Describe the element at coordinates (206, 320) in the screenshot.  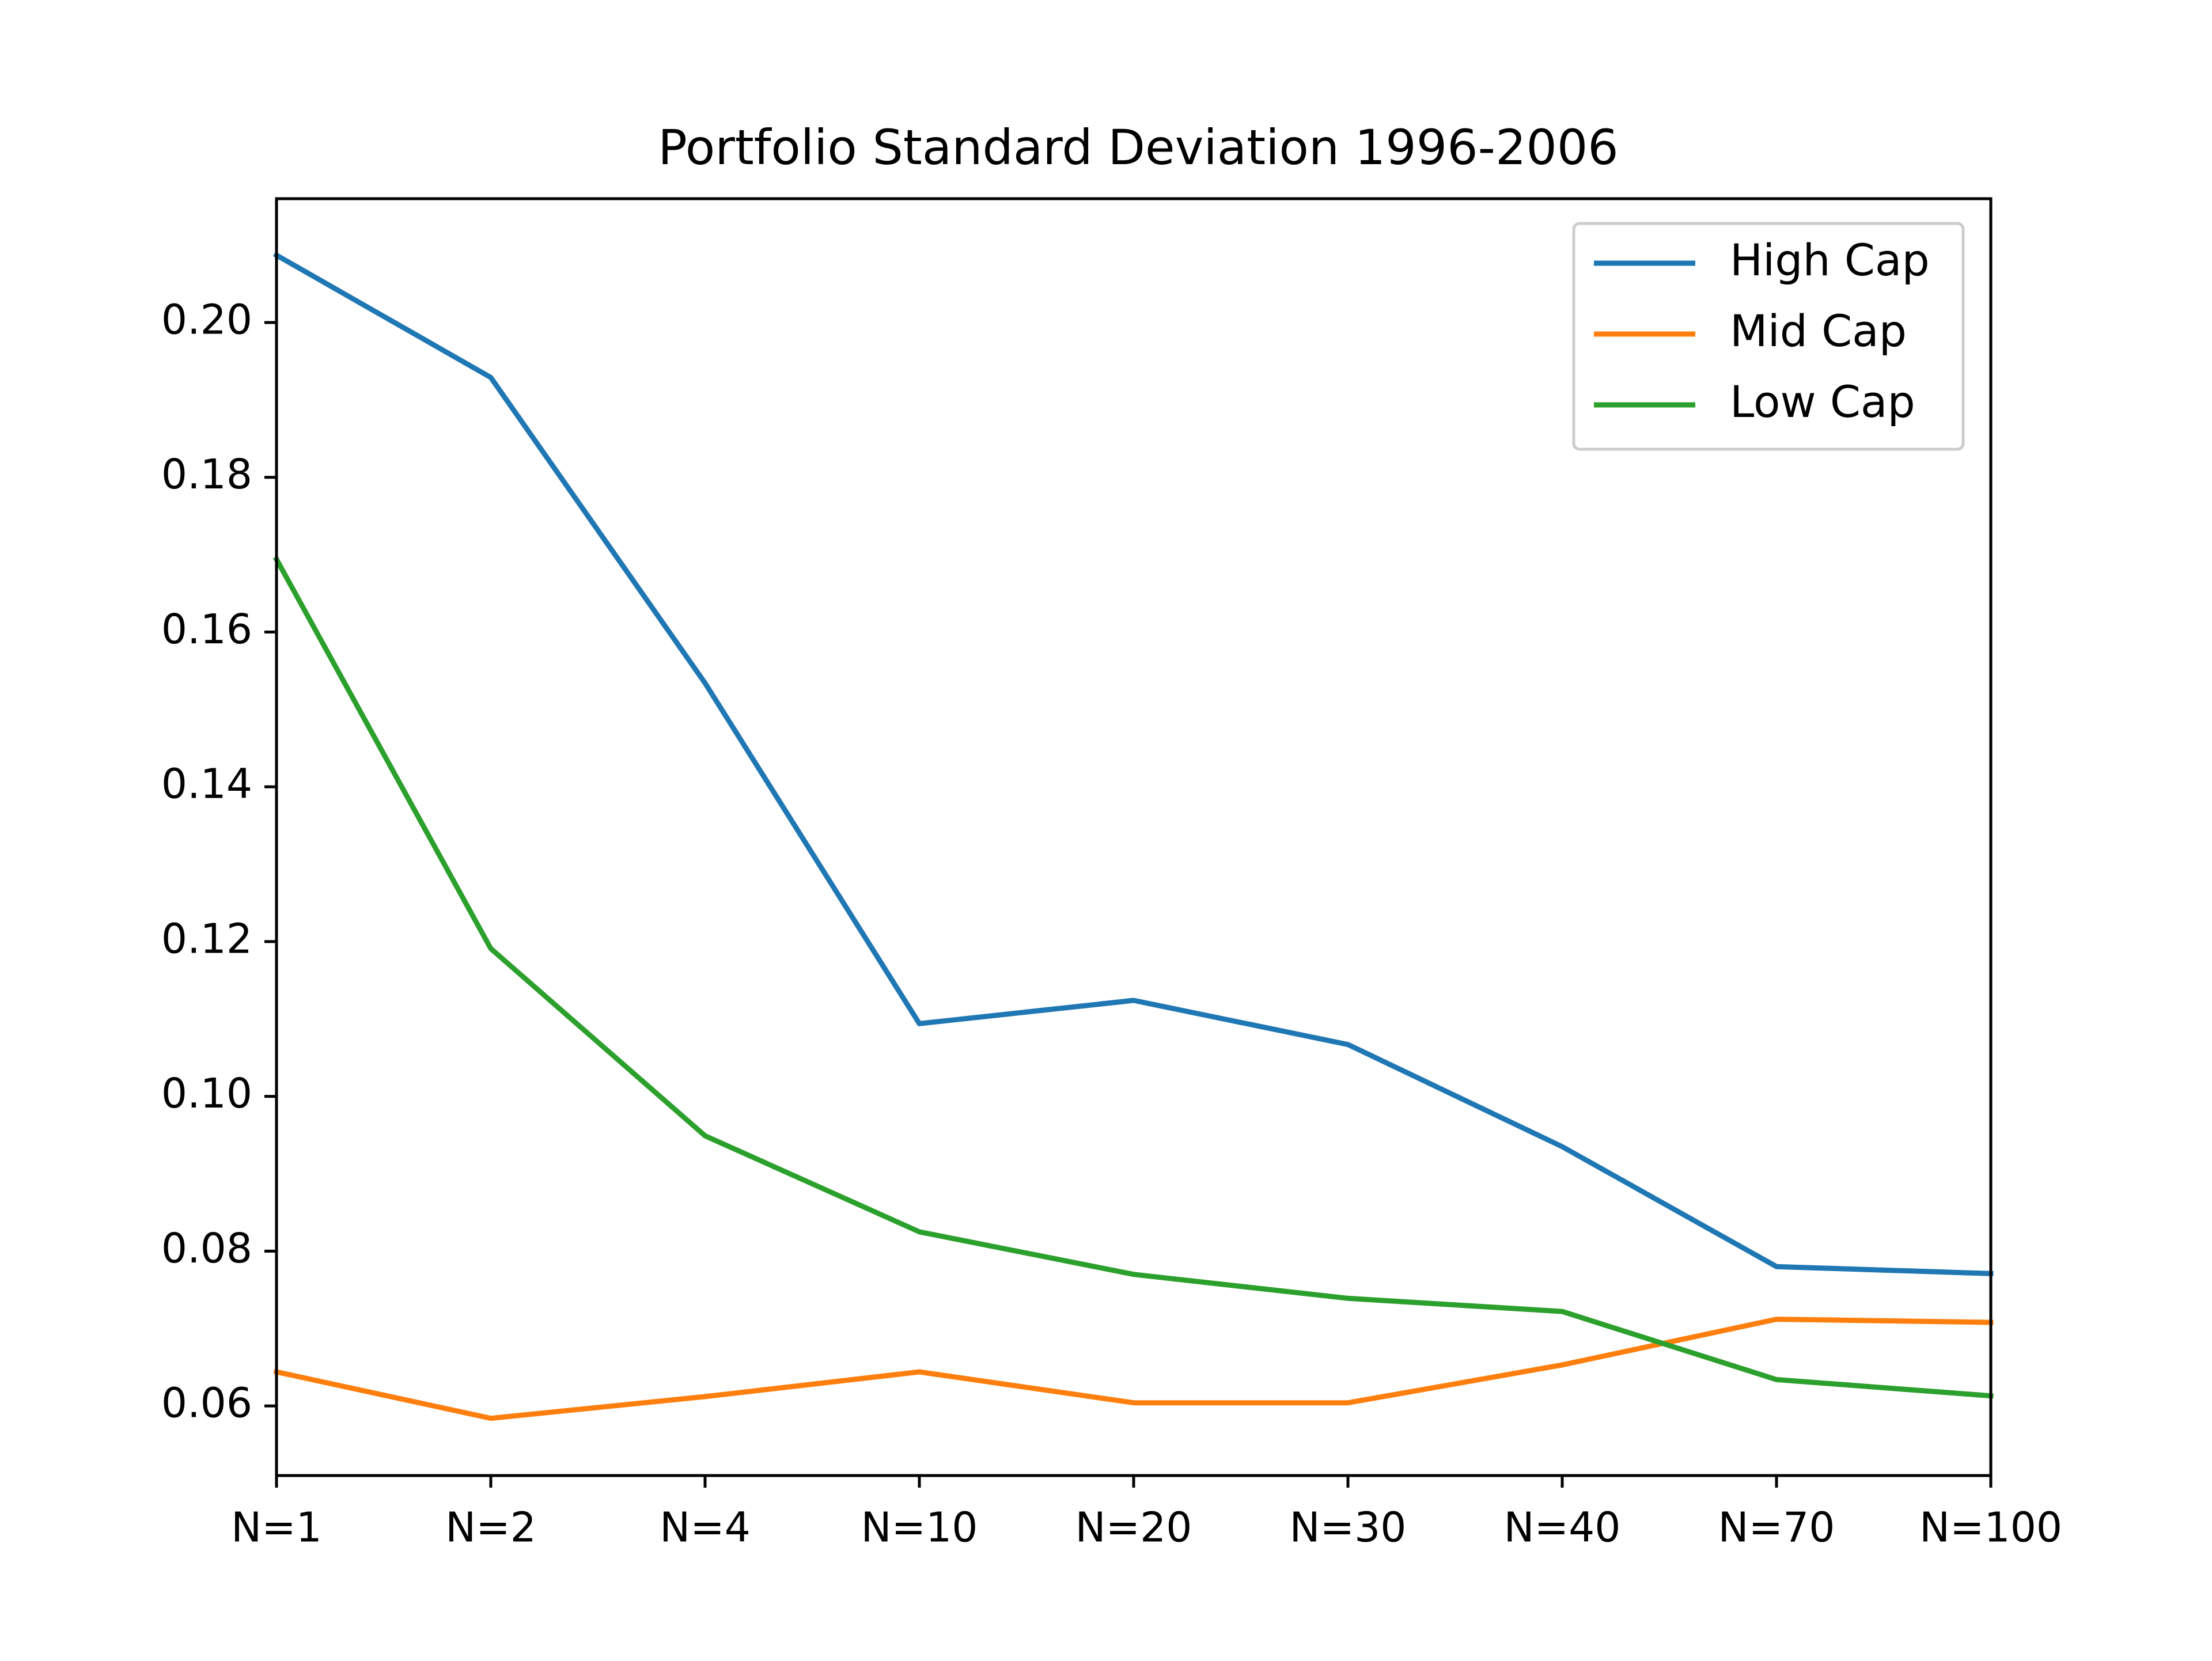
I see `y-tick-label: 0.20` at that location.